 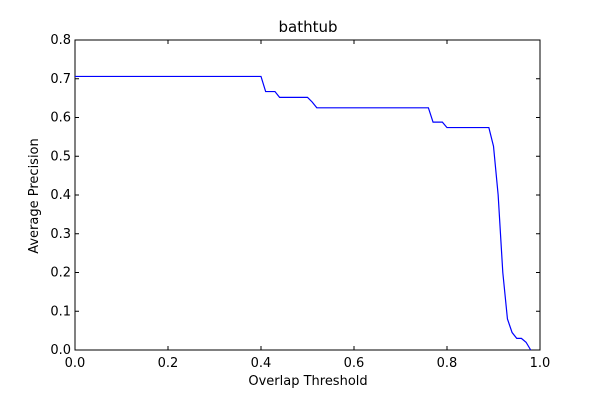 I want to click on x-tick-label: 0.4, so click(x=261, y=363).